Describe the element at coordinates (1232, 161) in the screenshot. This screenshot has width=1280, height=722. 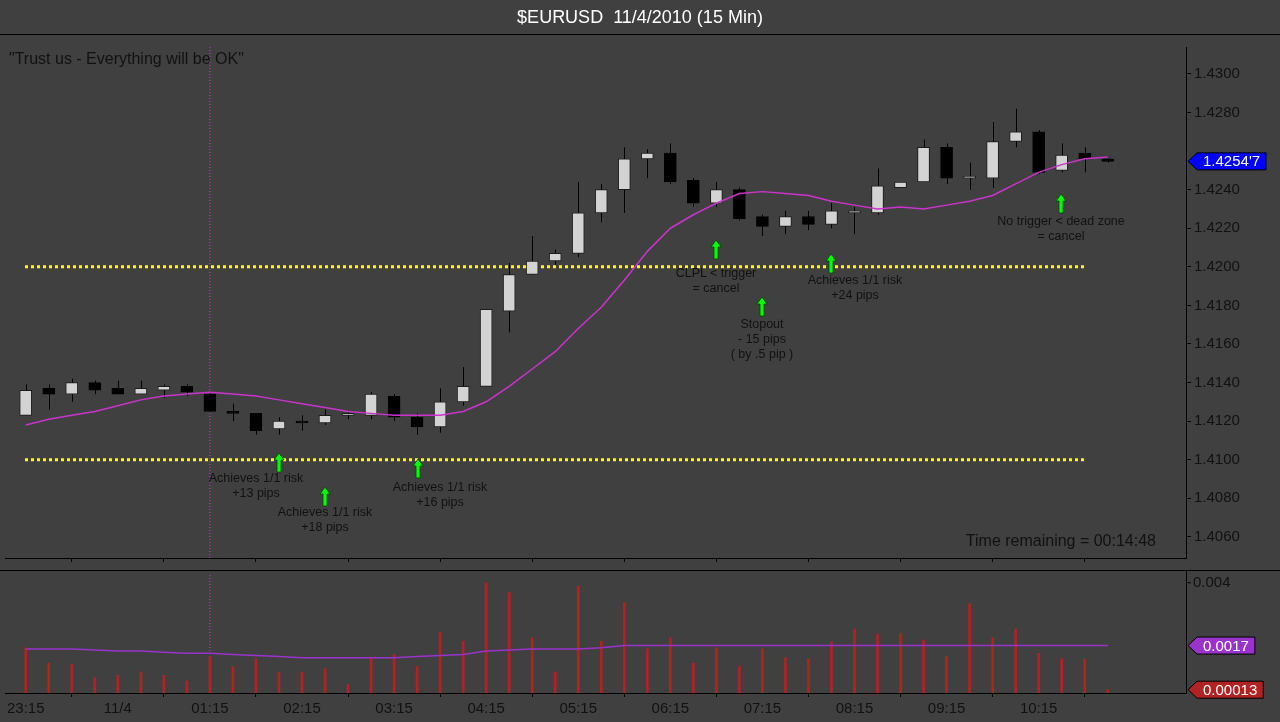
I see `text: 1.4254'7` at that location.